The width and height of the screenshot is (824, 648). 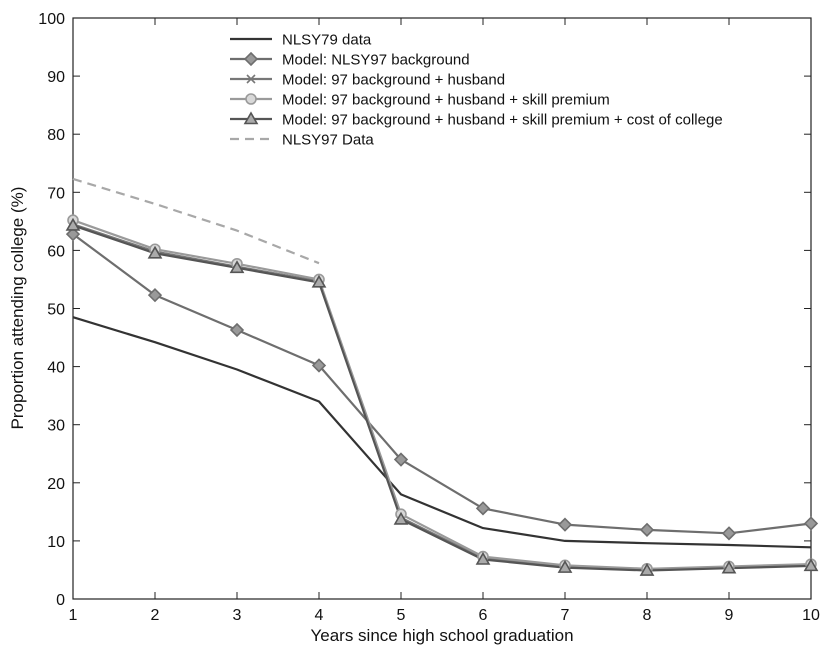 What do you see at coordinates (56, 542) in the screenshot?
I see `y-tick-label: 10` at bounding box center [56, 542].